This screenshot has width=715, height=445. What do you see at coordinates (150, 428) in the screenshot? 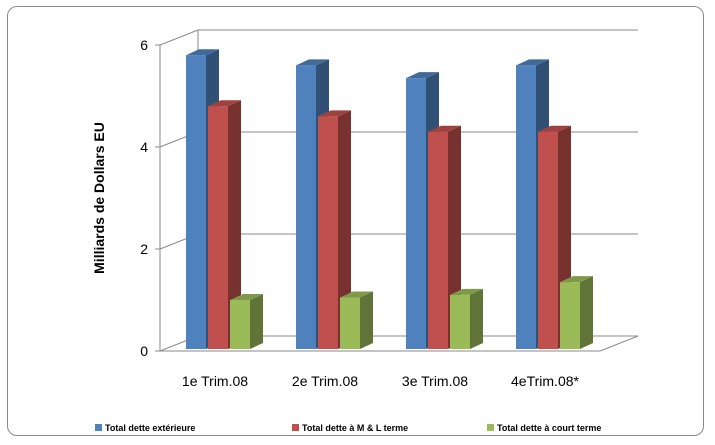
I see `legend-label: Total dette extérieure` at bounding box center [150, 428].